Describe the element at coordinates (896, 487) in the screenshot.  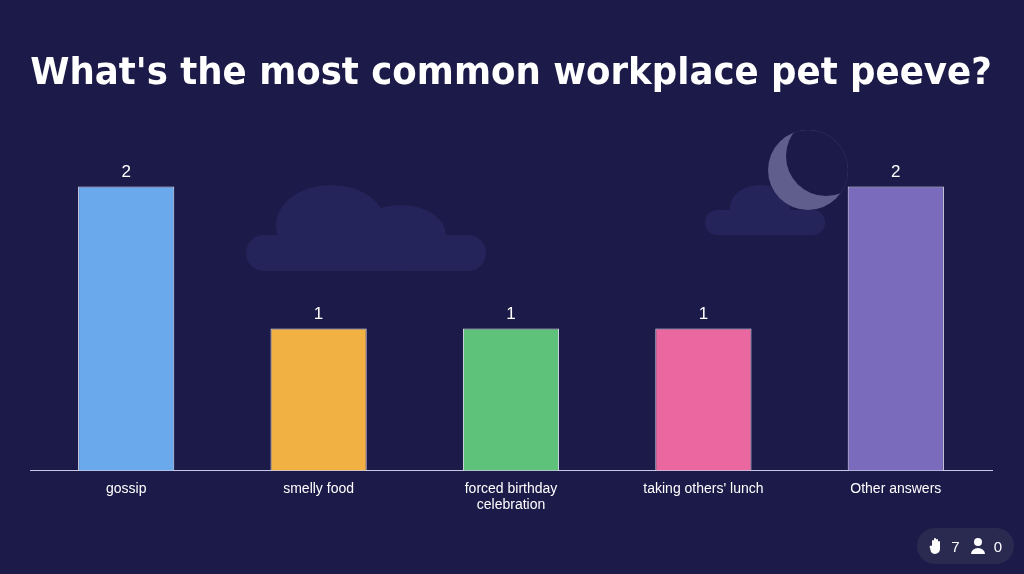
I see `x-tick-label: Other answers` at that location.